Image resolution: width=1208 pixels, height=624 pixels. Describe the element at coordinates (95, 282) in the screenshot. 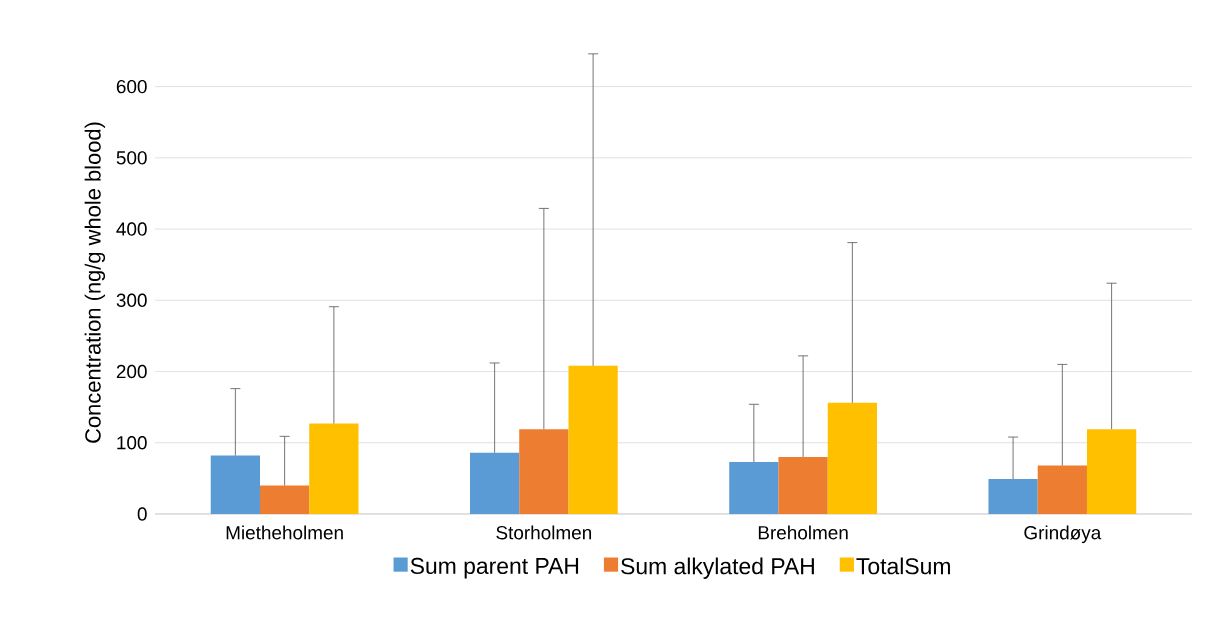

I see `y-axis-title: Concentration (ng/g whole blood)` at that location.